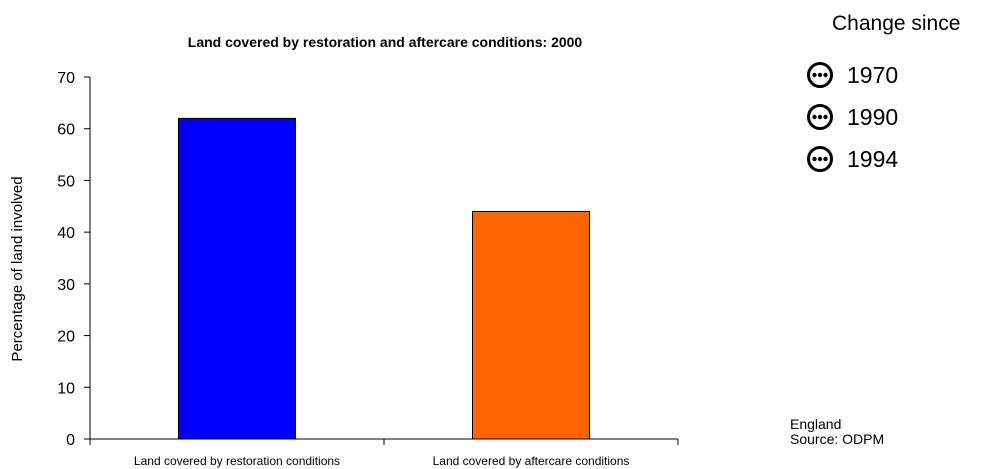  I want to click on change-row-1990: 1990, so click(852, 117).